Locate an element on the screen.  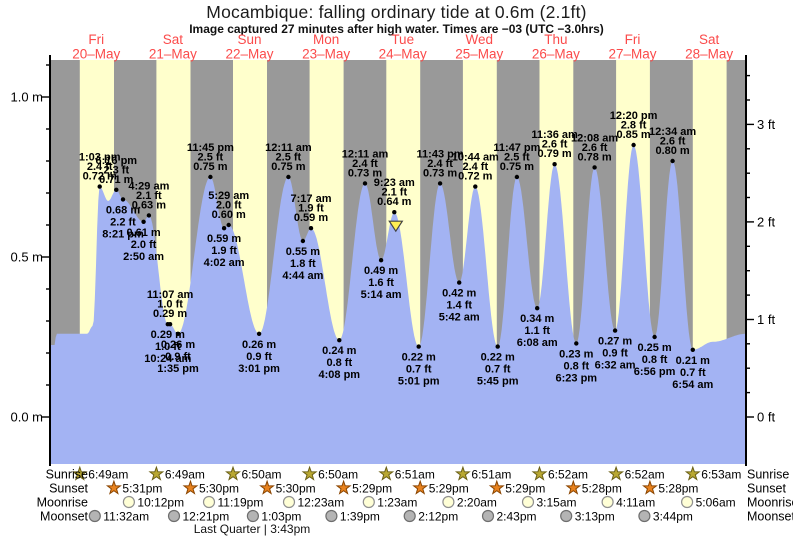
sunrise-row-label-right: Sunrise is located at coordinates (768, 475).